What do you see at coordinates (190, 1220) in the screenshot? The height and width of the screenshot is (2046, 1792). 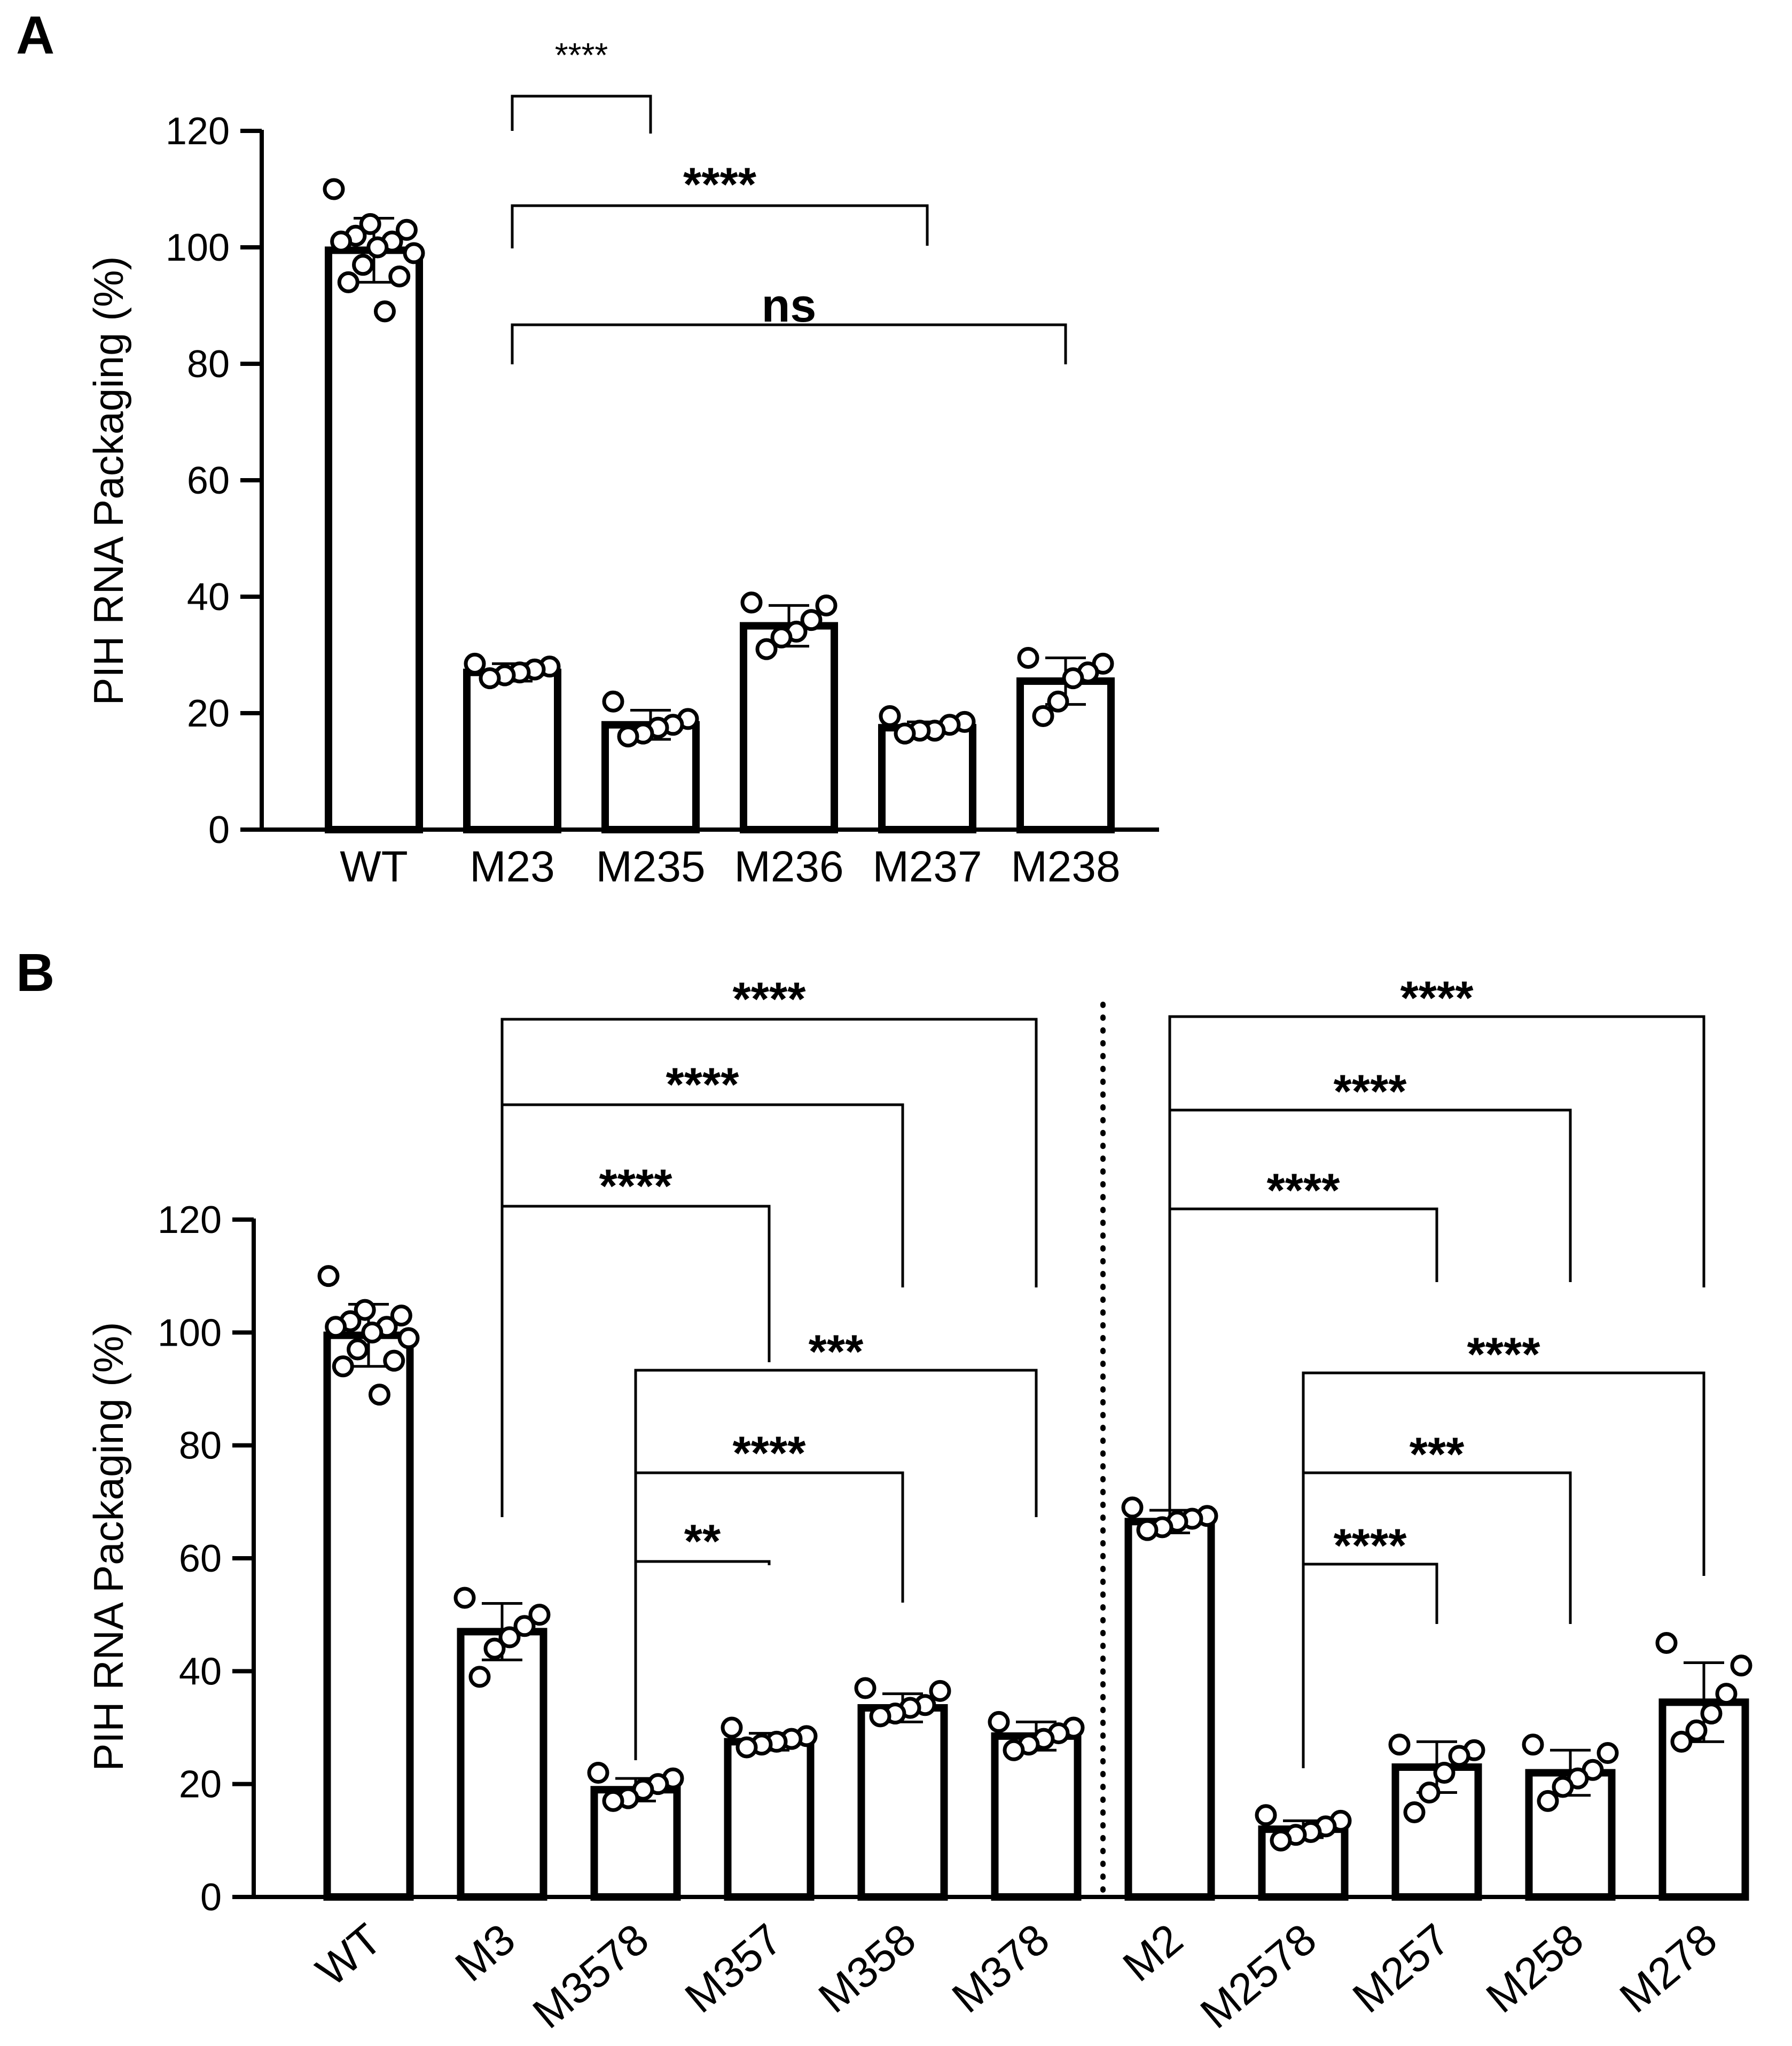 I see `panel-b-y-tick-label: 120` at bounding box center [190, 1220].